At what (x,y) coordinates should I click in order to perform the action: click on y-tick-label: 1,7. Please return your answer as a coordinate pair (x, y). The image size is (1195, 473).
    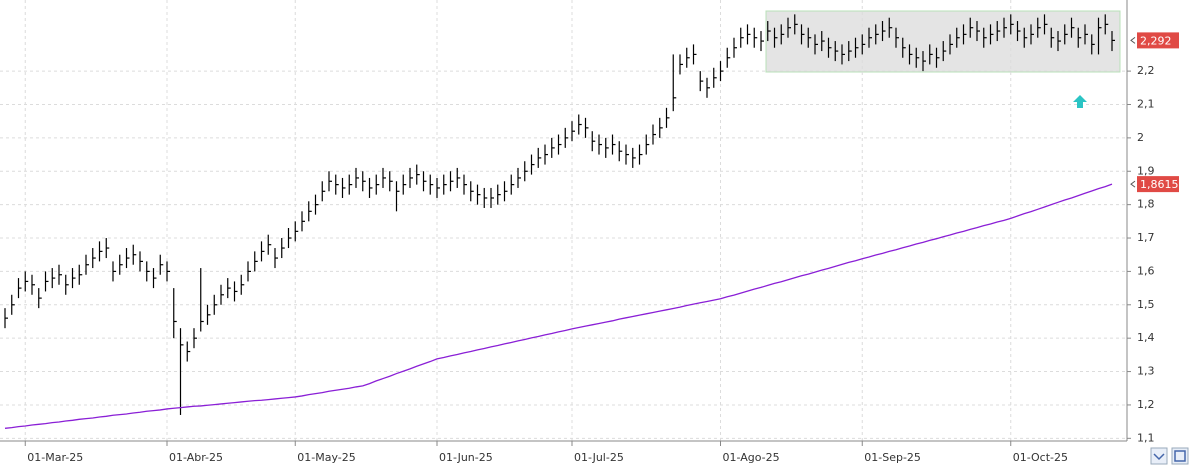
    Looking at the image, I should click on (1146, 237).